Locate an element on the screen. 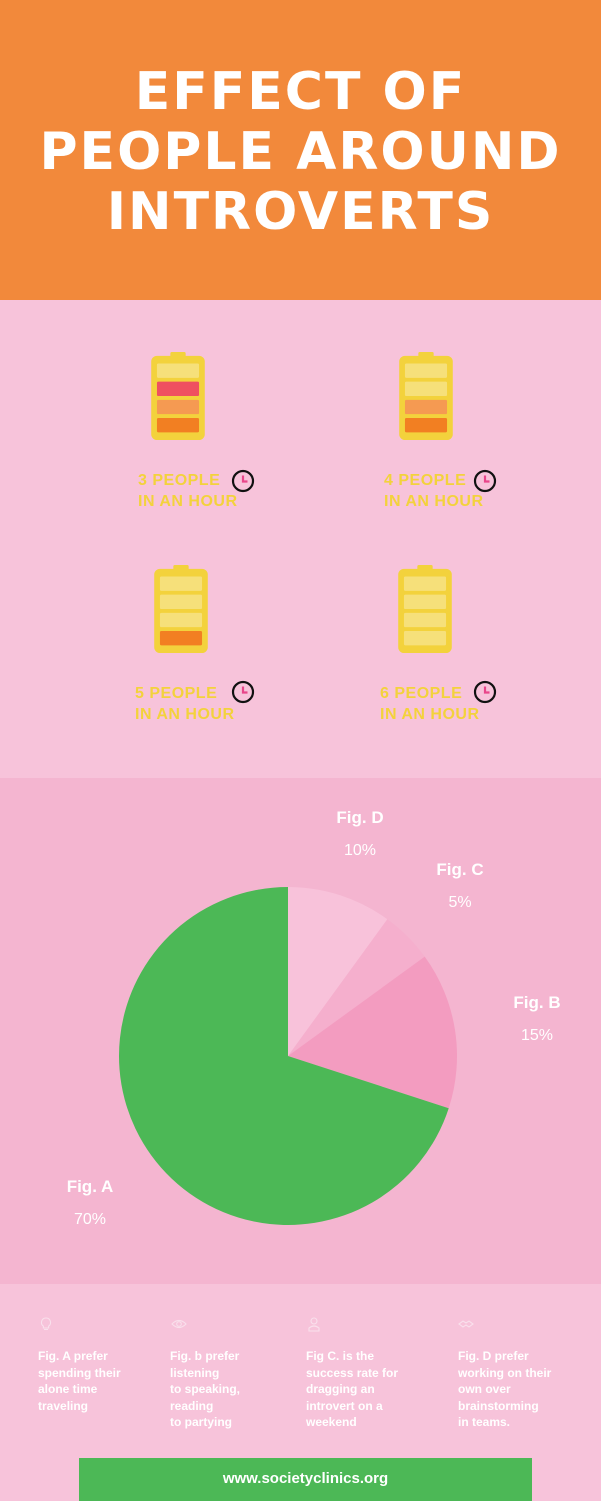 The width and height of the screenshot is (601, 1501). battery-label-line1: 4 PEOPLE is located at coordinates (425, 480).